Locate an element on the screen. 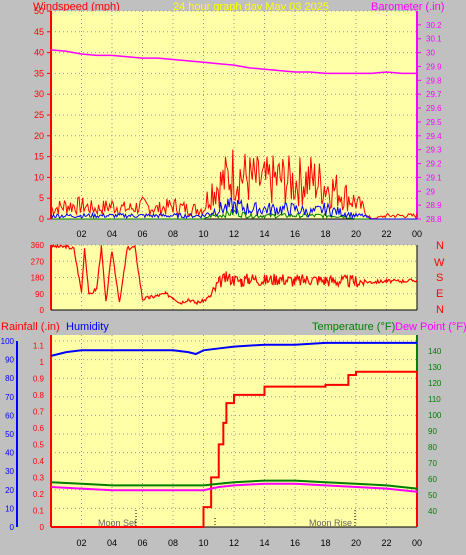 The width and height of the screenshot is (466, 555). humidity-y-tick-label: 70 is located at coordinates (9, 397).